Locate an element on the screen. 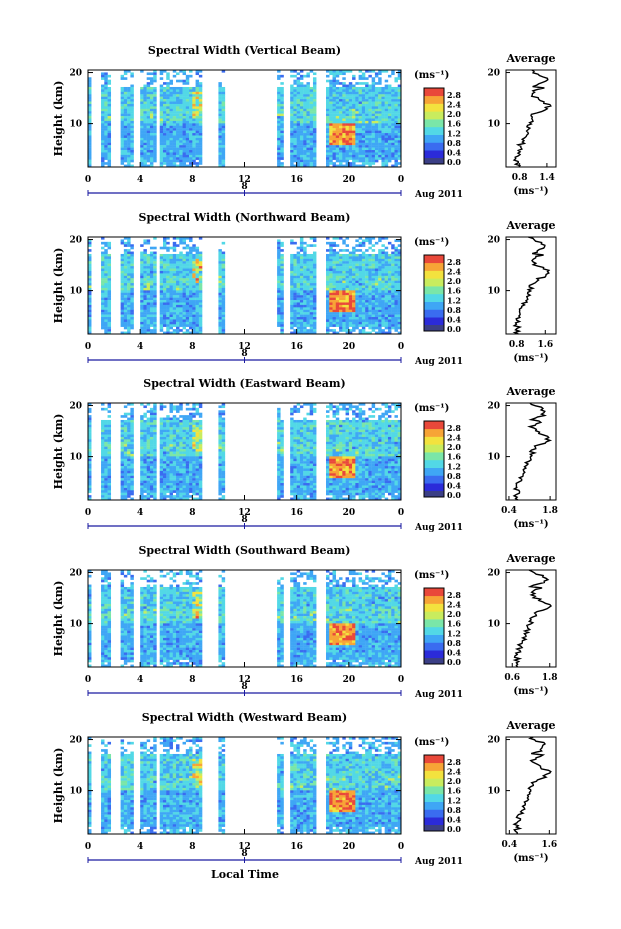 The height and width of the screenshot is (929, 621). colorbar-tick-label: 1.6 is located at coordinates (454, 291).